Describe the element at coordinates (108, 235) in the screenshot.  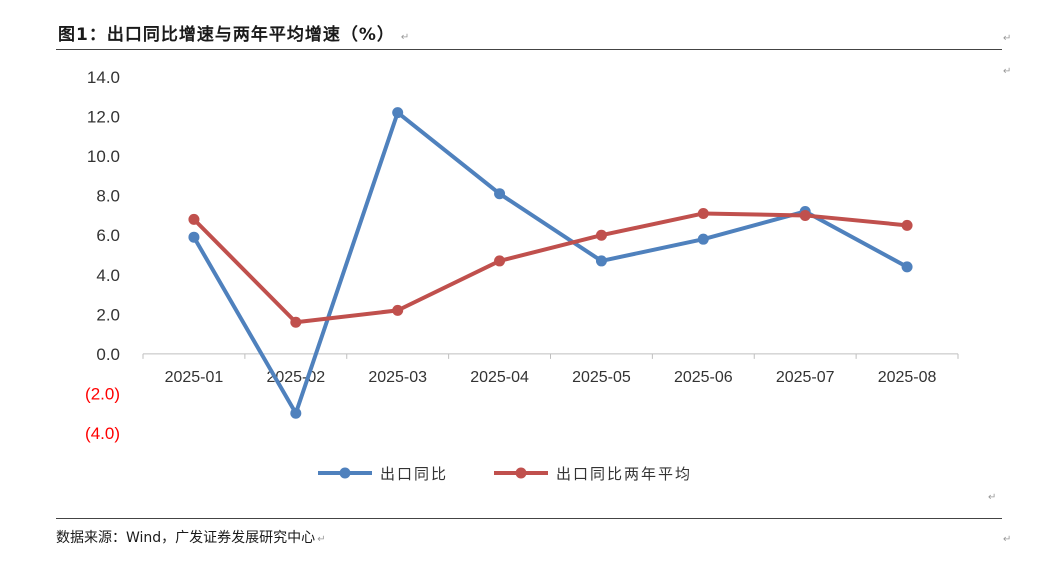
I see `y-tick-label: 6.0` at that location.